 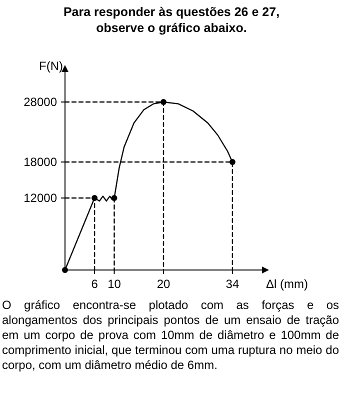 What do you see at coordinates (115, 284) in the screenshot?
I see `x-tick-label: 10` at bounding box center [115, 284].